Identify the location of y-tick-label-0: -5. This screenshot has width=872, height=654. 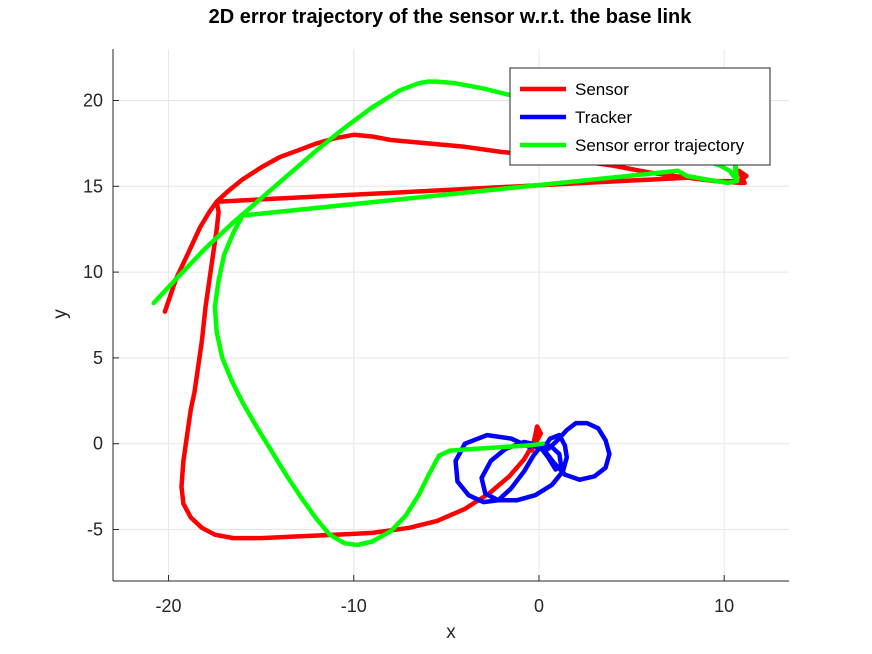
(95, 530).